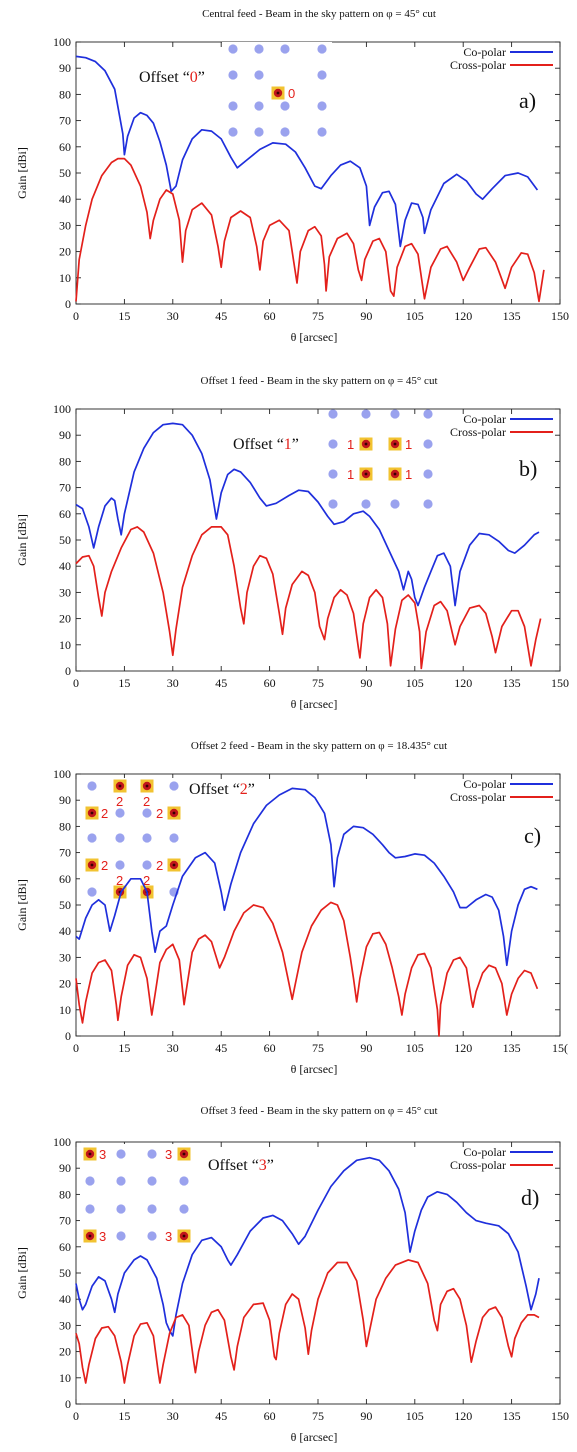 This screenshot has height=1452, width=577. I want to click on x-tick-label: 45, so click(221, 1048).